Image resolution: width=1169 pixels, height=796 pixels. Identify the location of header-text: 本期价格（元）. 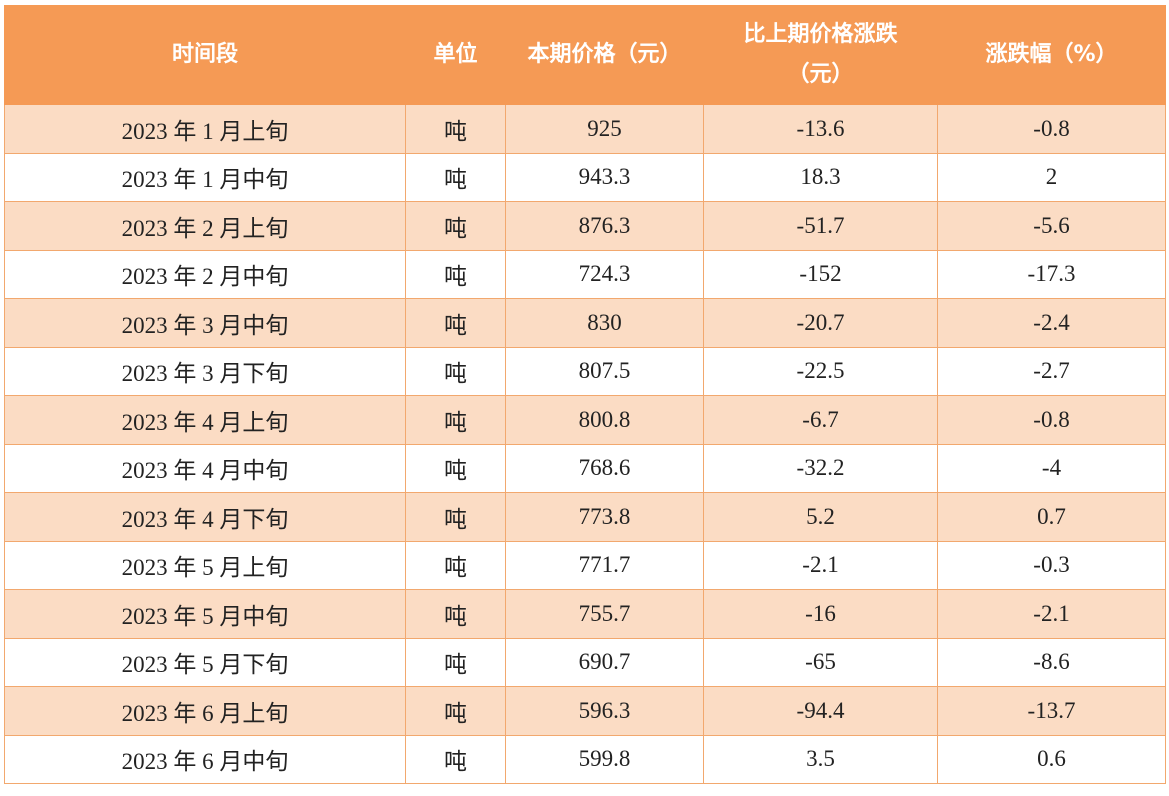
(604, 54).